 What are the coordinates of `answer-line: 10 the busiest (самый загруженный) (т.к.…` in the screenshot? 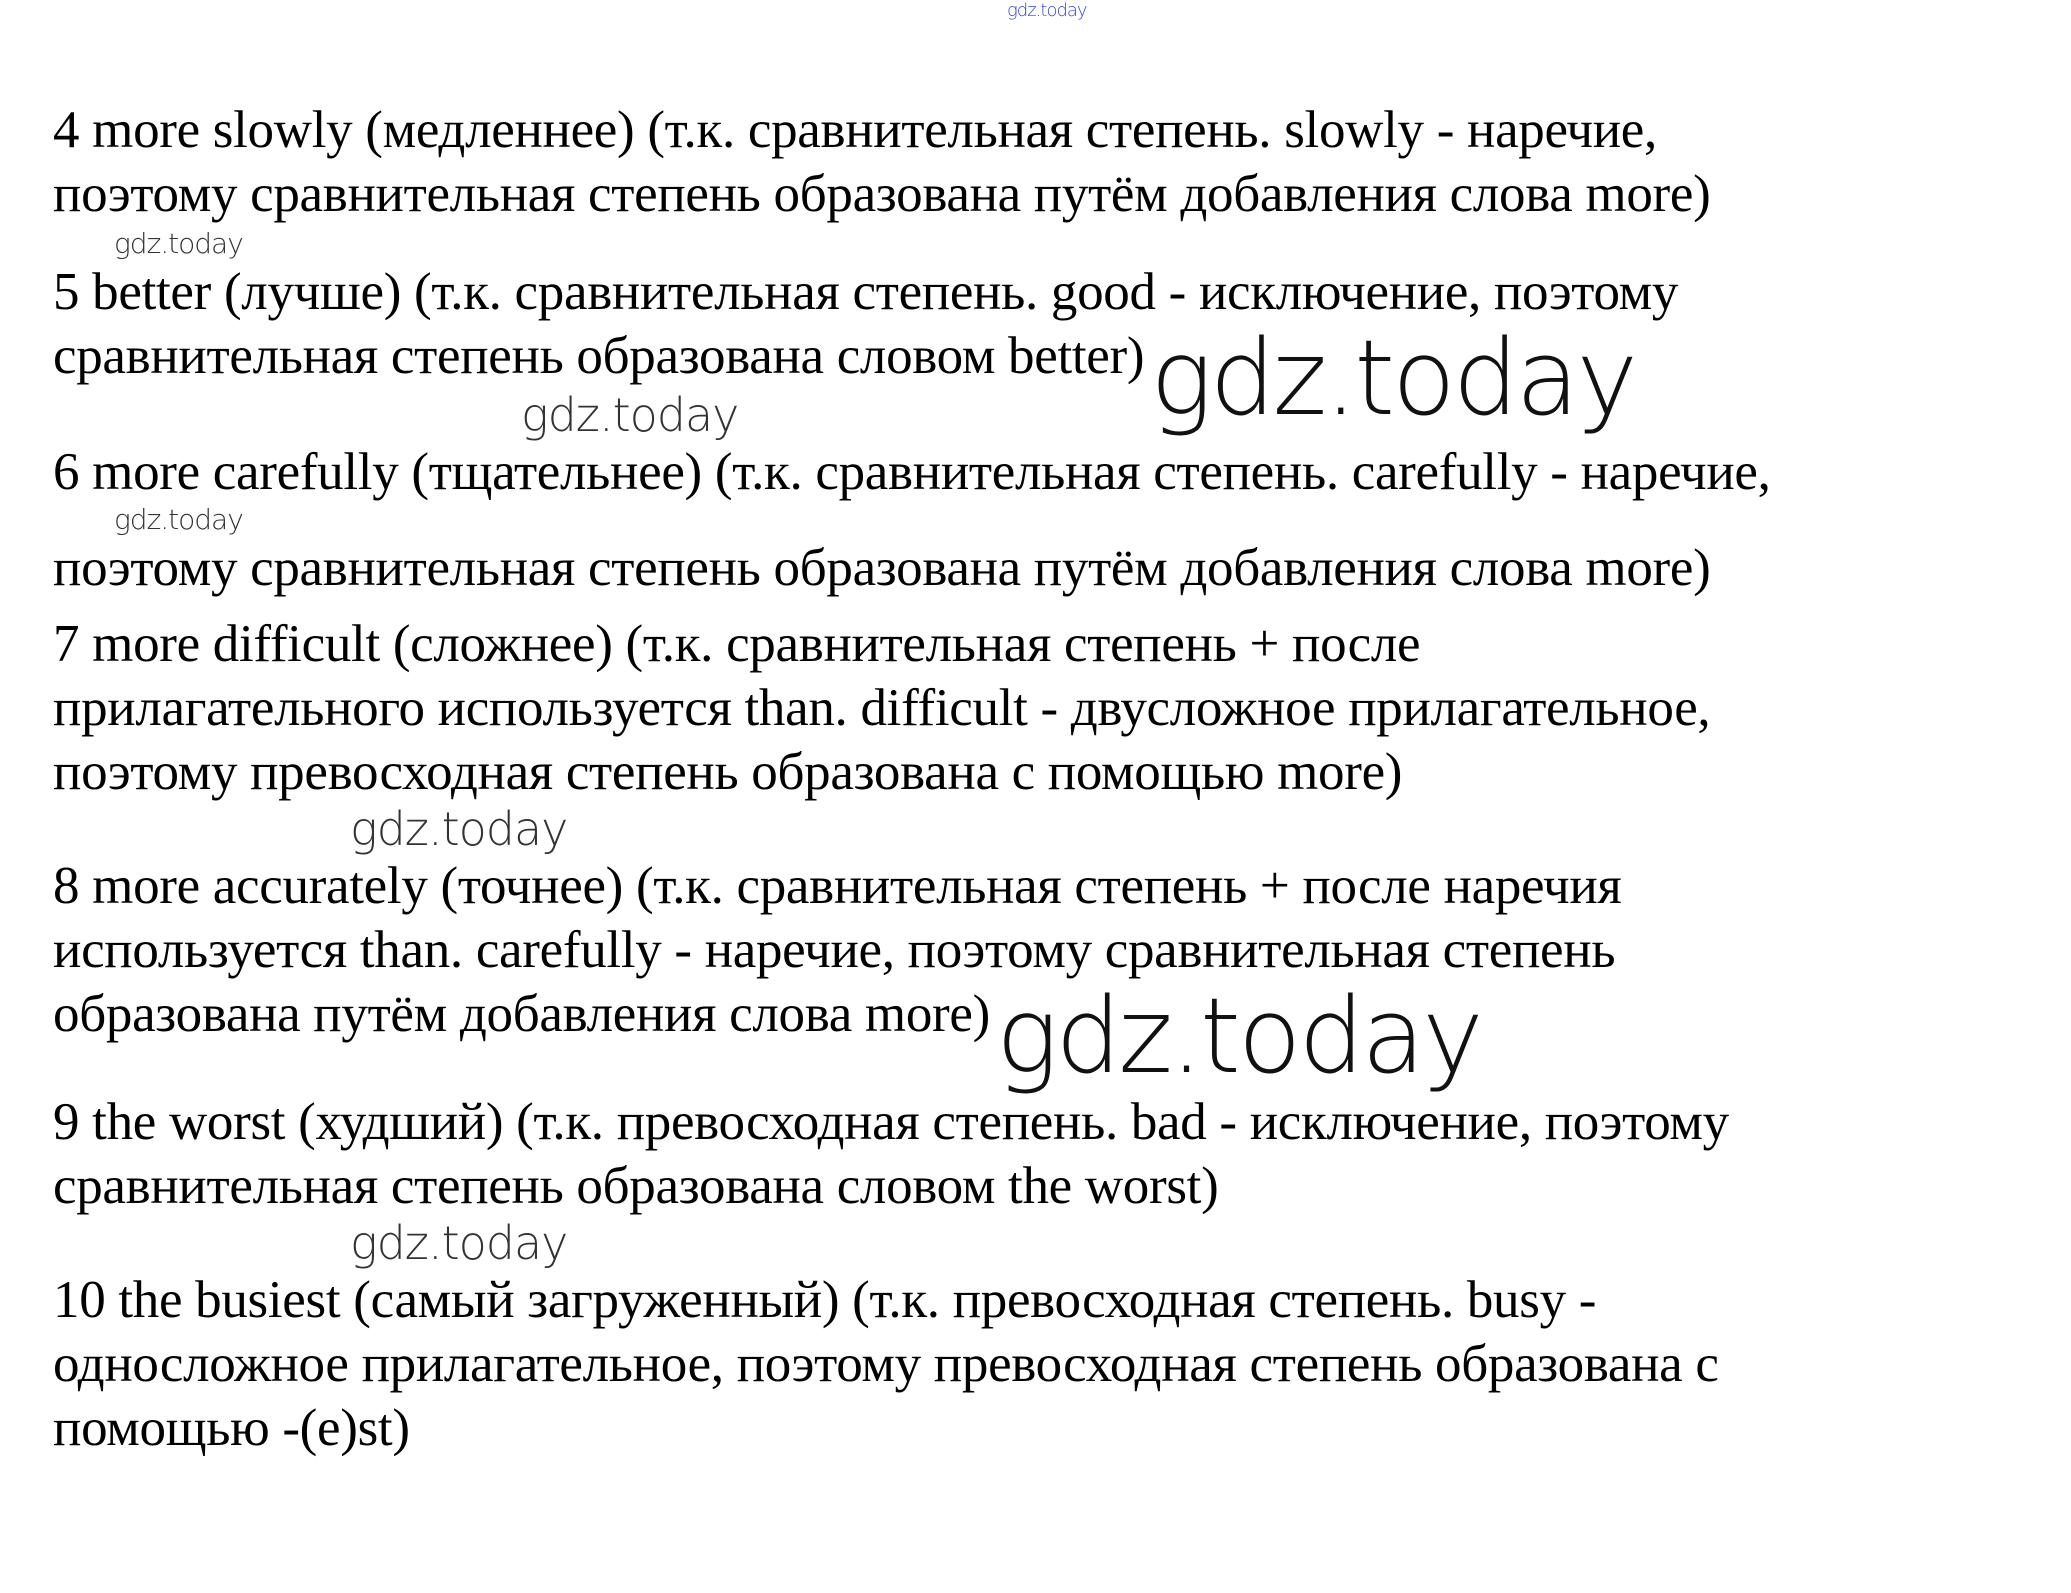 It's located at (825, 1300).